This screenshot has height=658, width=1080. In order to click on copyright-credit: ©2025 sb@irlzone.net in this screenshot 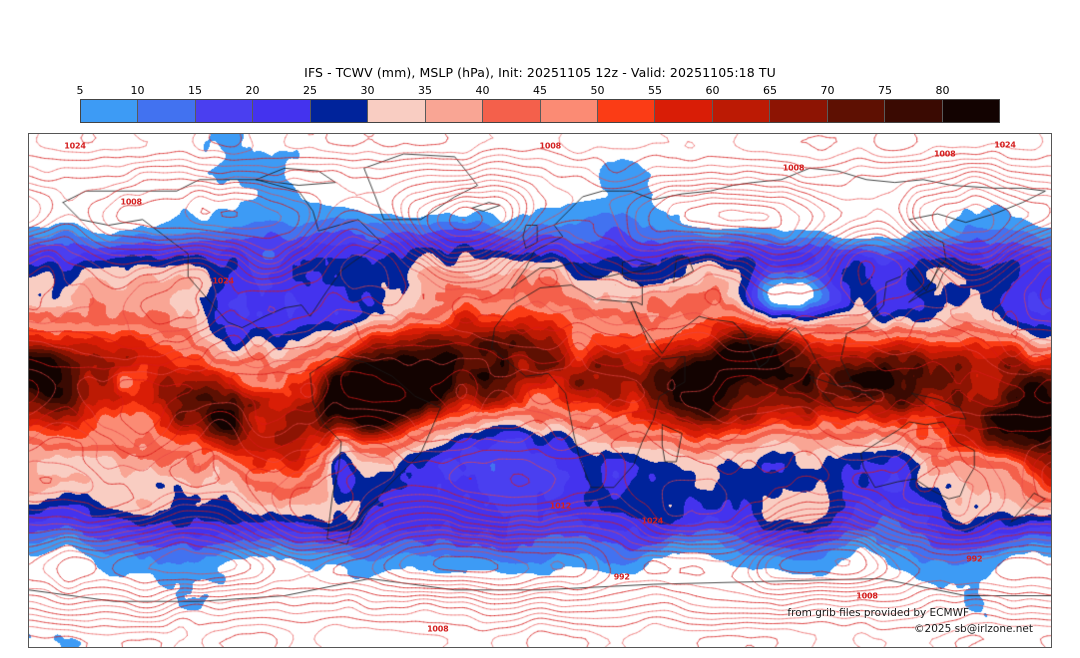, I will do `click(973, 629)`.